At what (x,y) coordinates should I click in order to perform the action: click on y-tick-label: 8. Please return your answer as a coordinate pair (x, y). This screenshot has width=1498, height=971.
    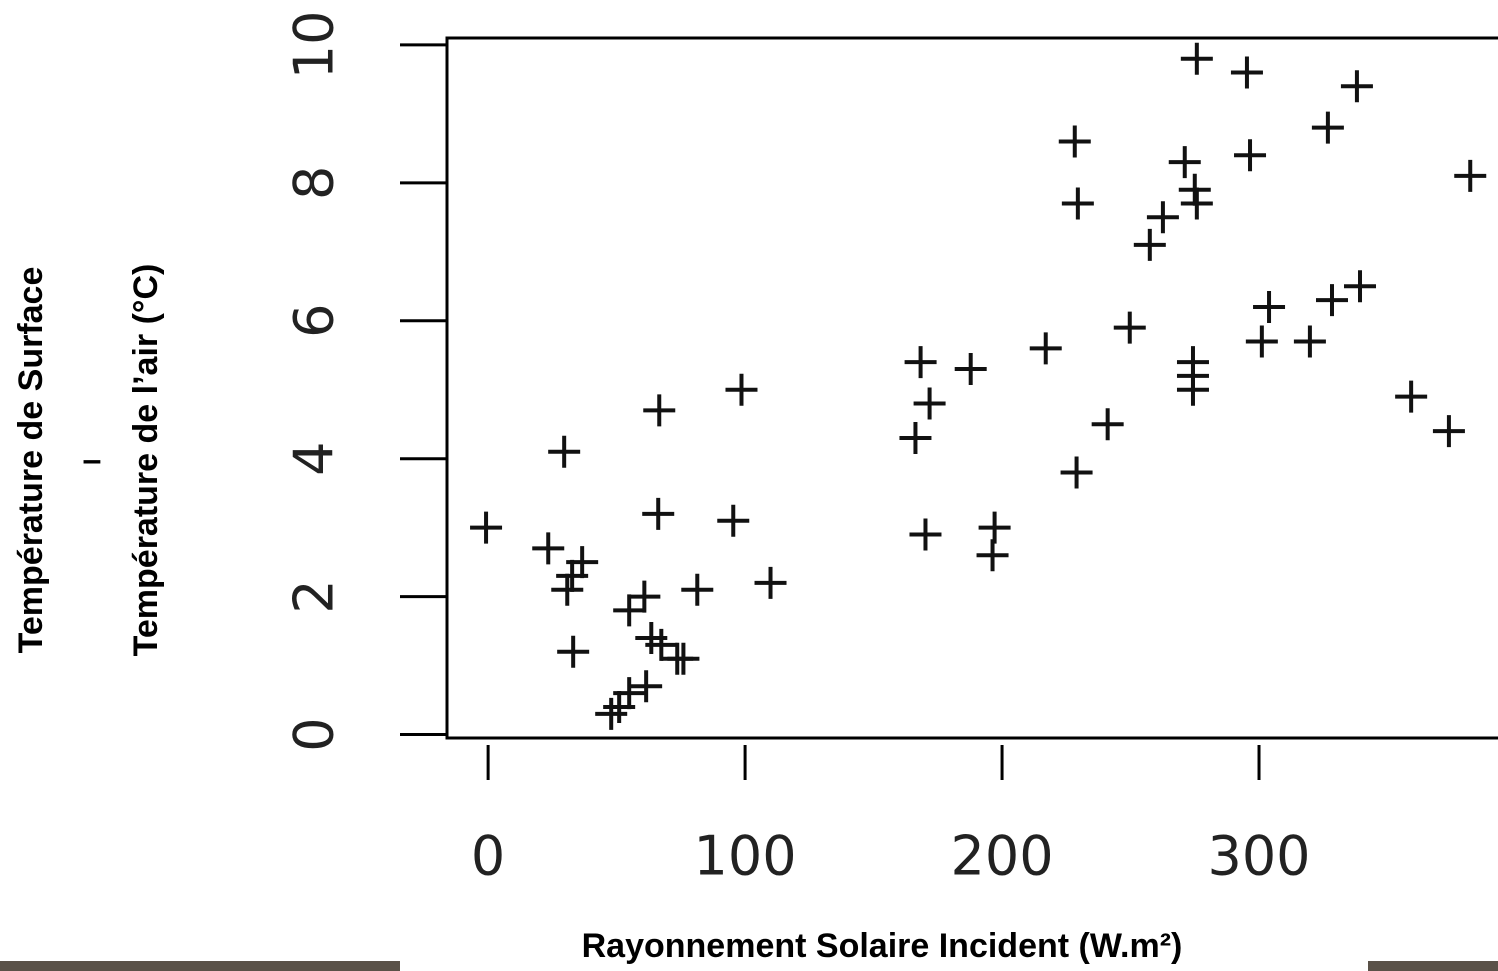
    Looking at the image, I should click on (314, 183).